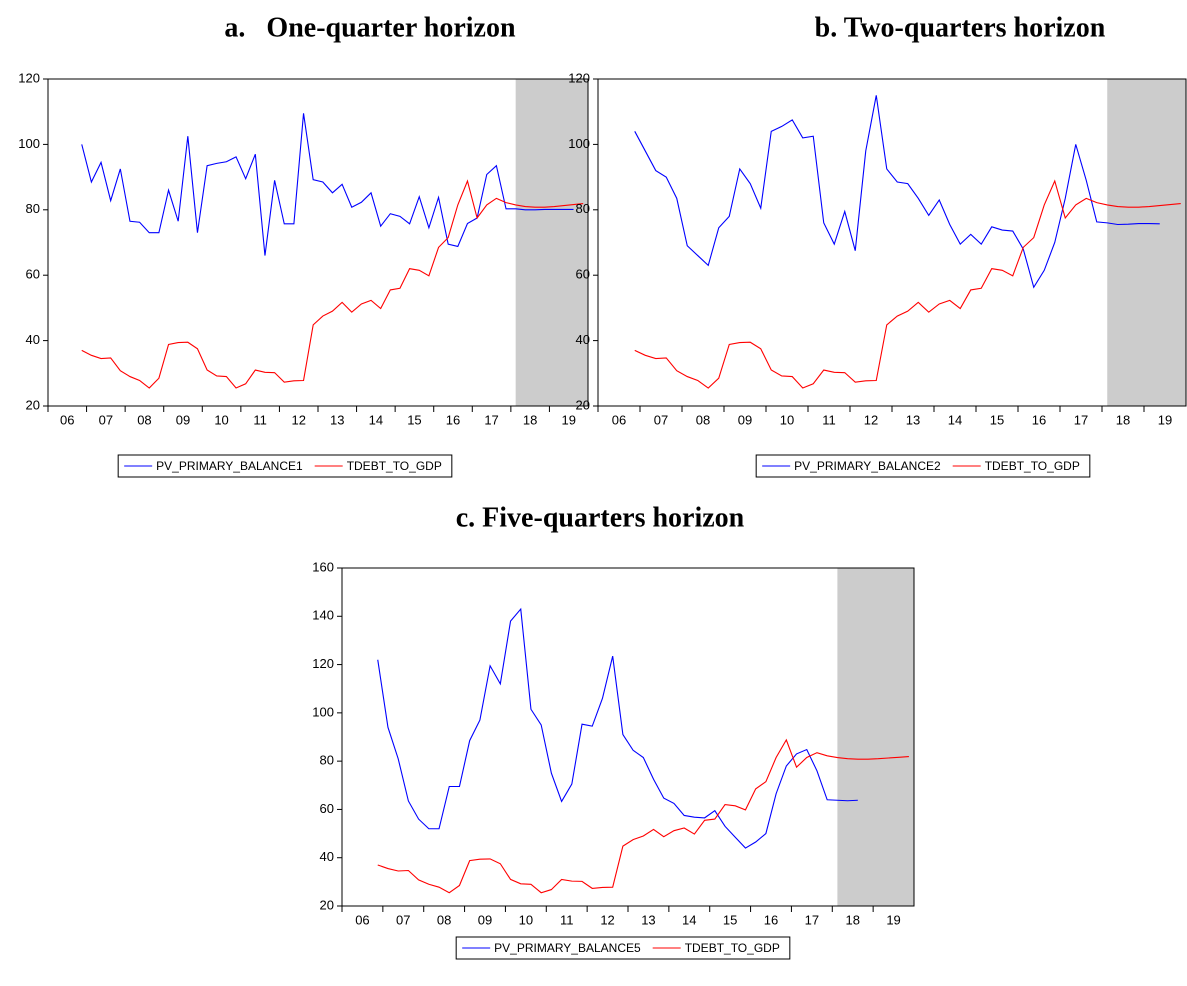  What do you see at coordinates (867, 466) in the screenshot?
I see `legend-label: PV_PRIMARY_BALANCE2` at bounding box center [867, 466].